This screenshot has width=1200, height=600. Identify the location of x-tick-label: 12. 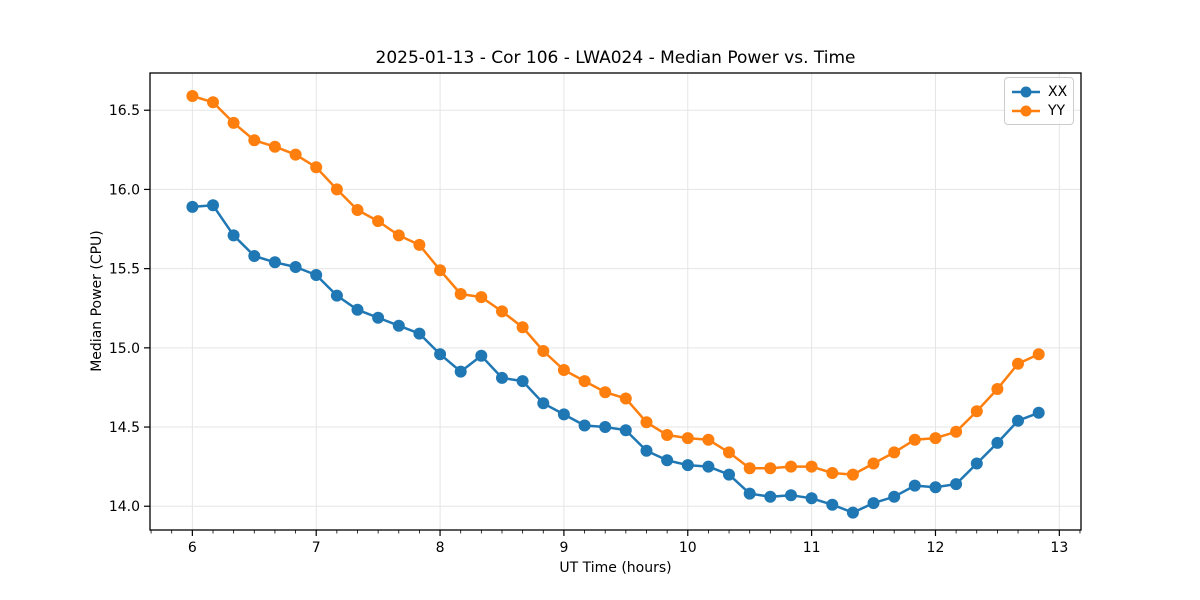
(936, 548).